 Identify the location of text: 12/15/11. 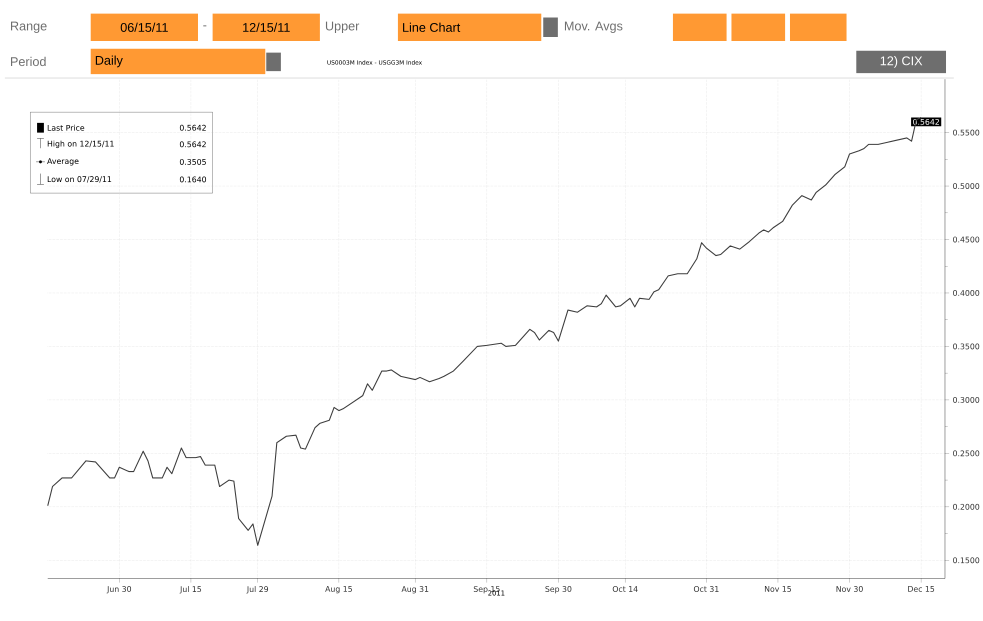
(266, 27).